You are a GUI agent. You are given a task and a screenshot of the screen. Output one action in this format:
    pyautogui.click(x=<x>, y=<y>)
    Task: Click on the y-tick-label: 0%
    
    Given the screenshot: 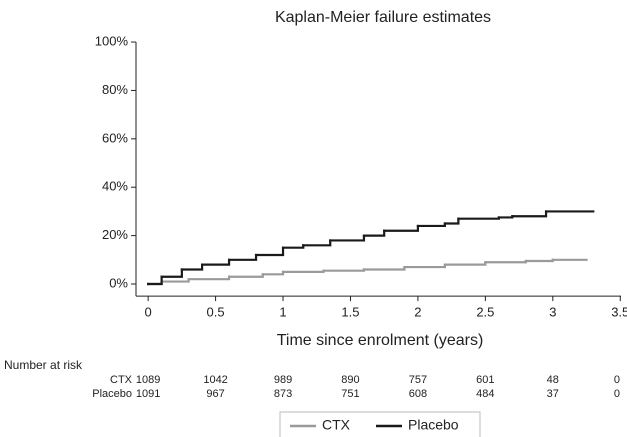 What is the action you would take?
    pyautogui.click(x=118, y=282)
    